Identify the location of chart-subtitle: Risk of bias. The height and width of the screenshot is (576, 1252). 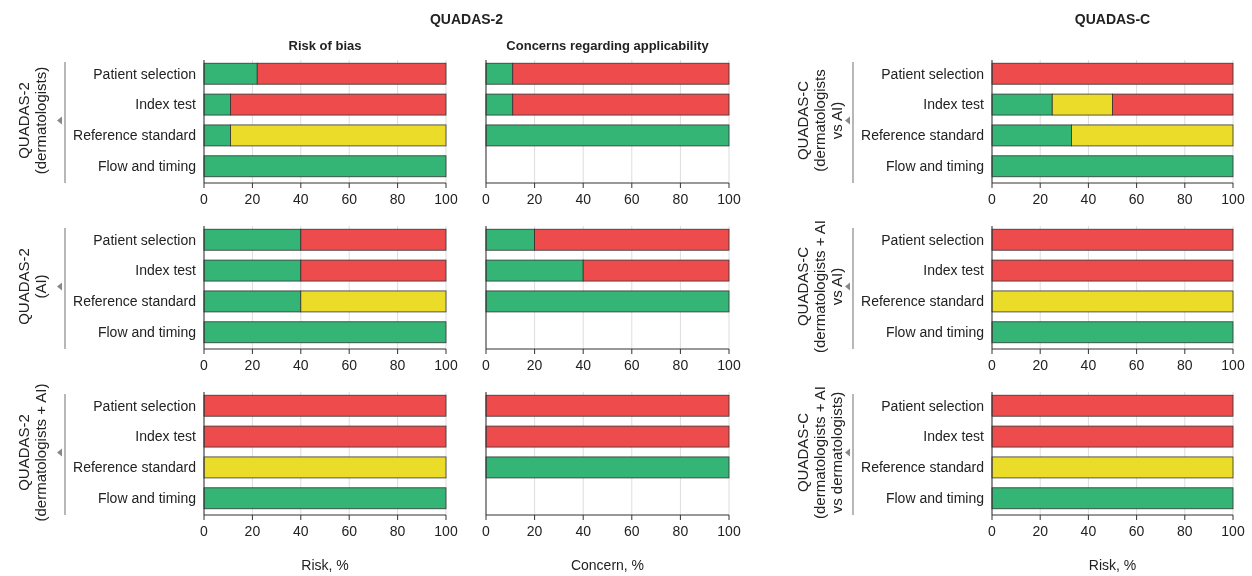
(325, 45).